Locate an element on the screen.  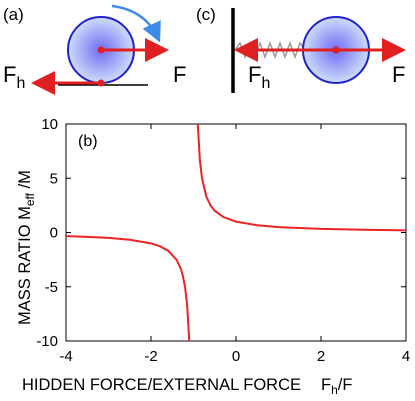
panel-a-label: (a) is located at coordinates (13, 14).